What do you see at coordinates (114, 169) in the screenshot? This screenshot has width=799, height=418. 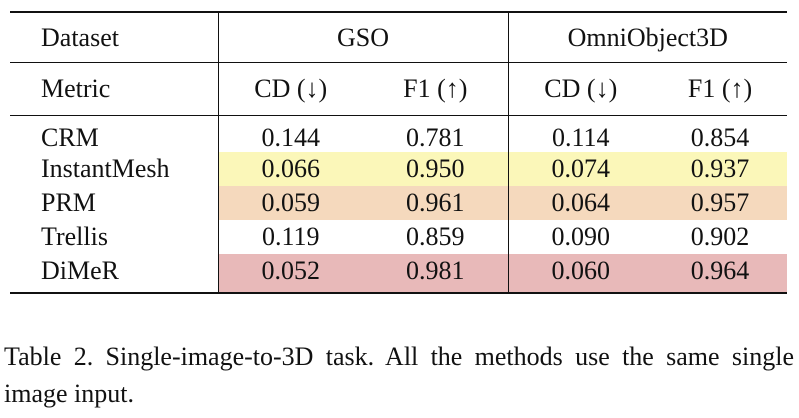 I see `method-name: InstantMesh` at bounding box center [114, 169].